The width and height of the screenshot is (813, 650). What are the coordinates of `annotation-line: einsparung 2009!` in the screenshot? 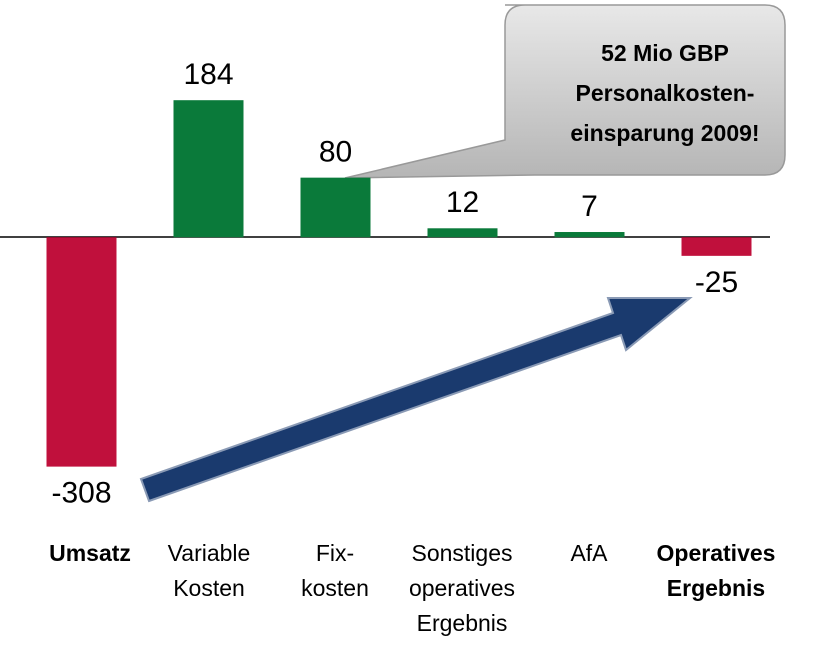 It's located at (664, 133).